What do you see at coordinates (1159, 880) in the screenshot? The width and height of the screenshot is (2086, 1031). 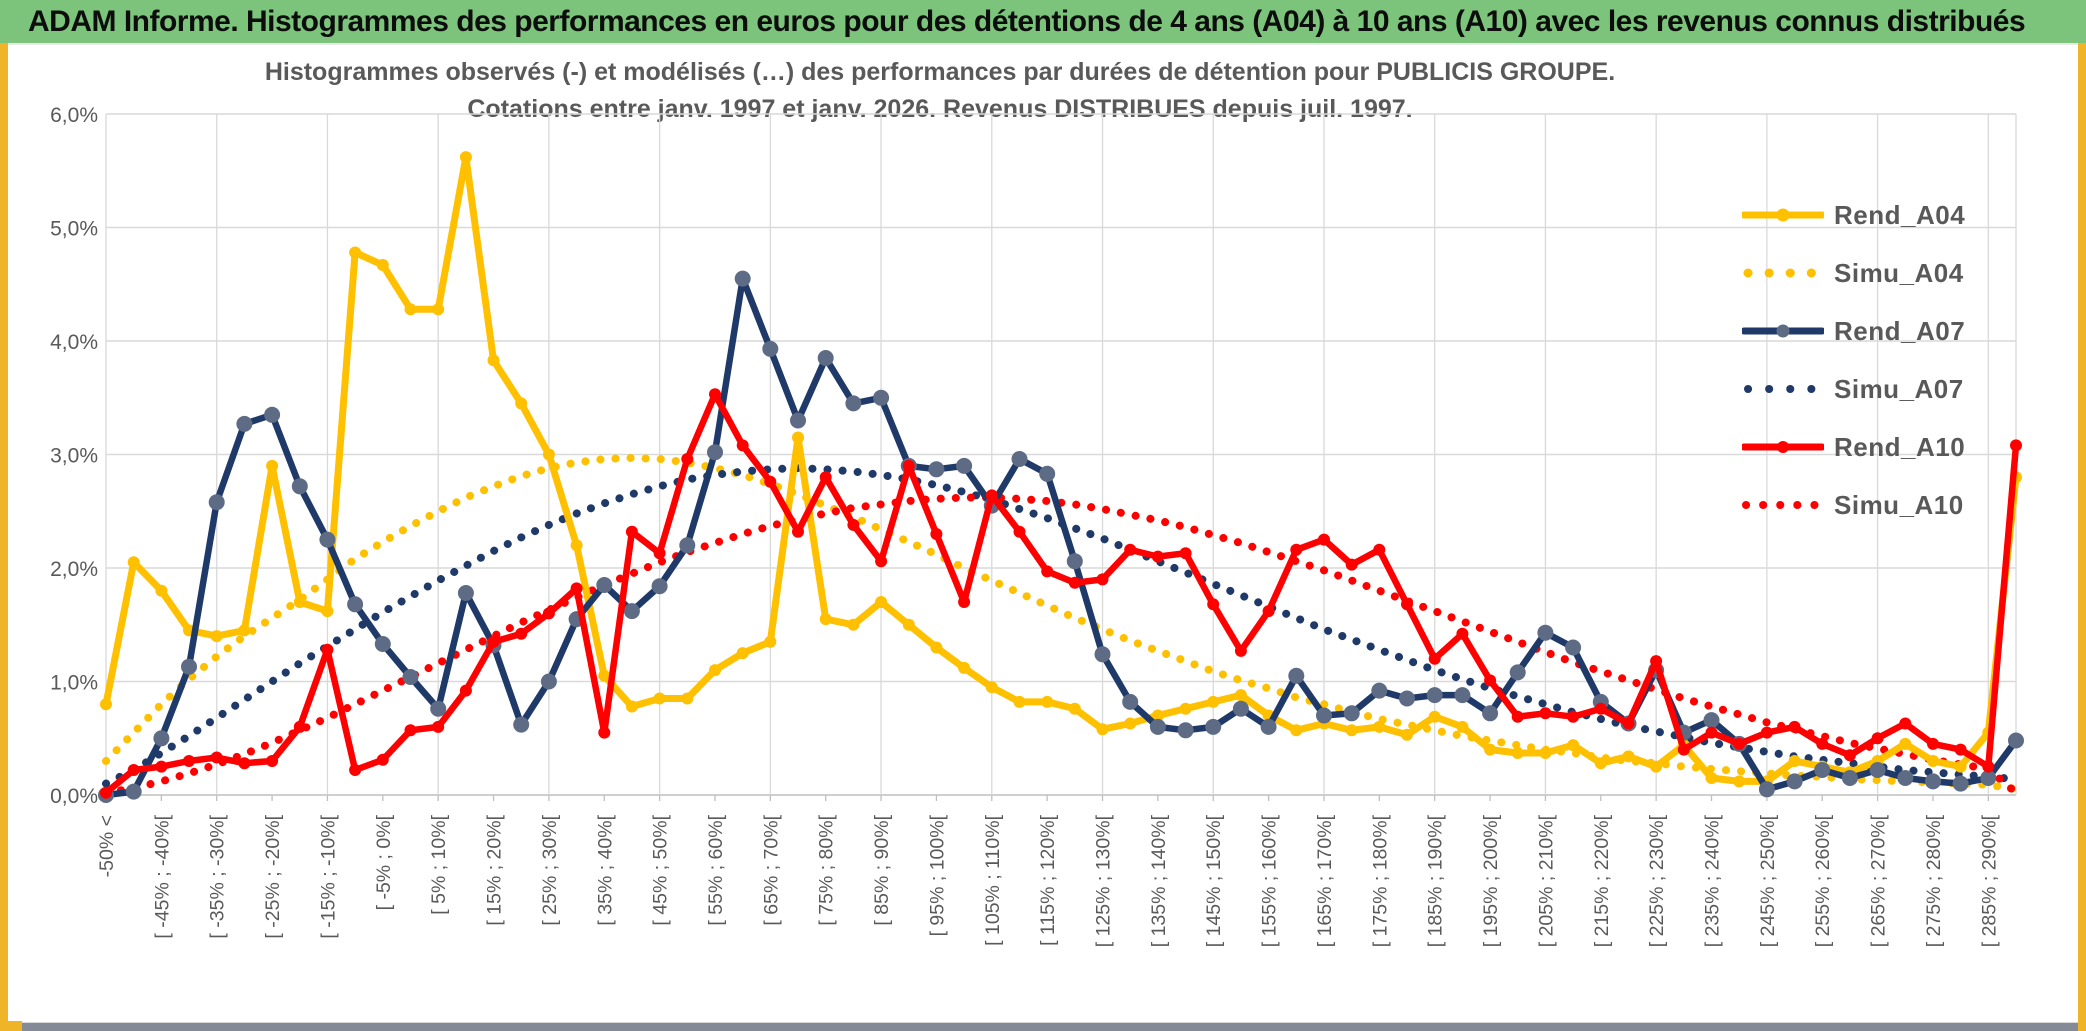 I see `x-axis-tick-label: [ 135% ; 140%[` at bounding box center [1159, 880].